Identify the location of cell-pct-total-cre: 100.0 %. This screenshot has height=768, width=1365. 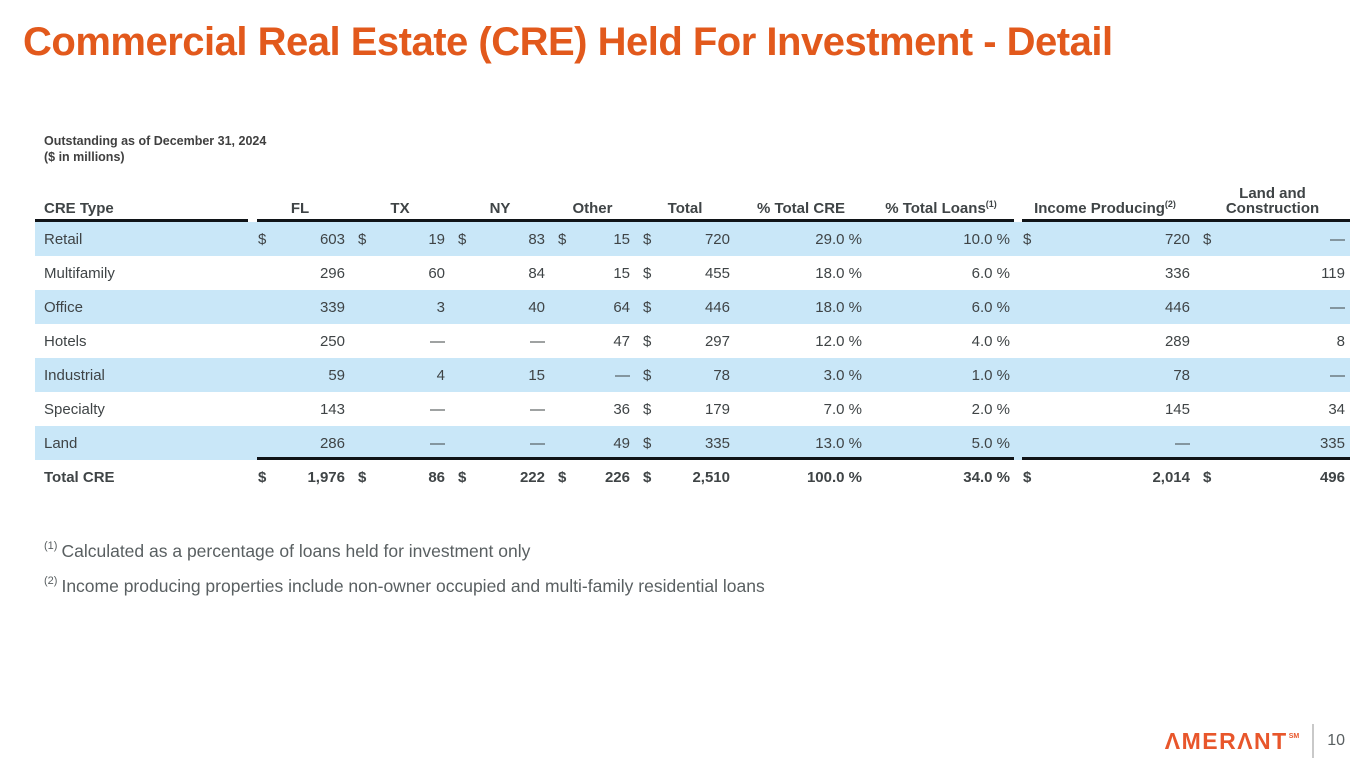
(801, 477).